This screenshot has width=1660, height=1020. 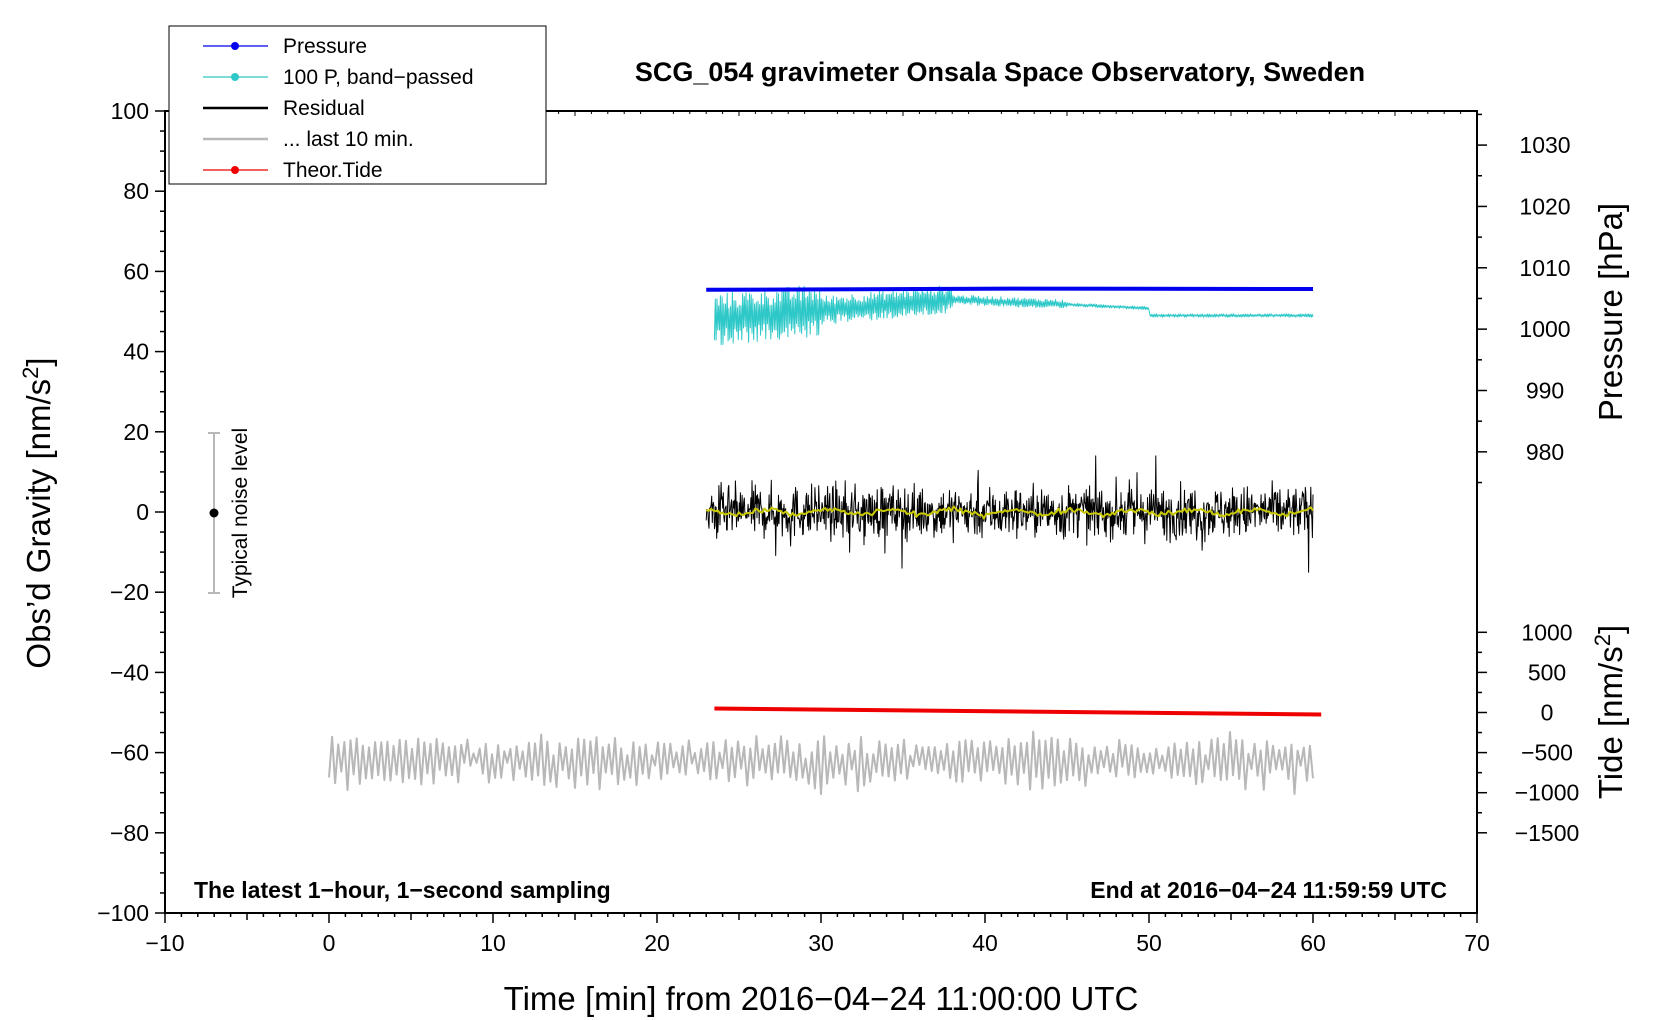 I want to click on trace-residual-smoothed, so click(x=1009, y=512).